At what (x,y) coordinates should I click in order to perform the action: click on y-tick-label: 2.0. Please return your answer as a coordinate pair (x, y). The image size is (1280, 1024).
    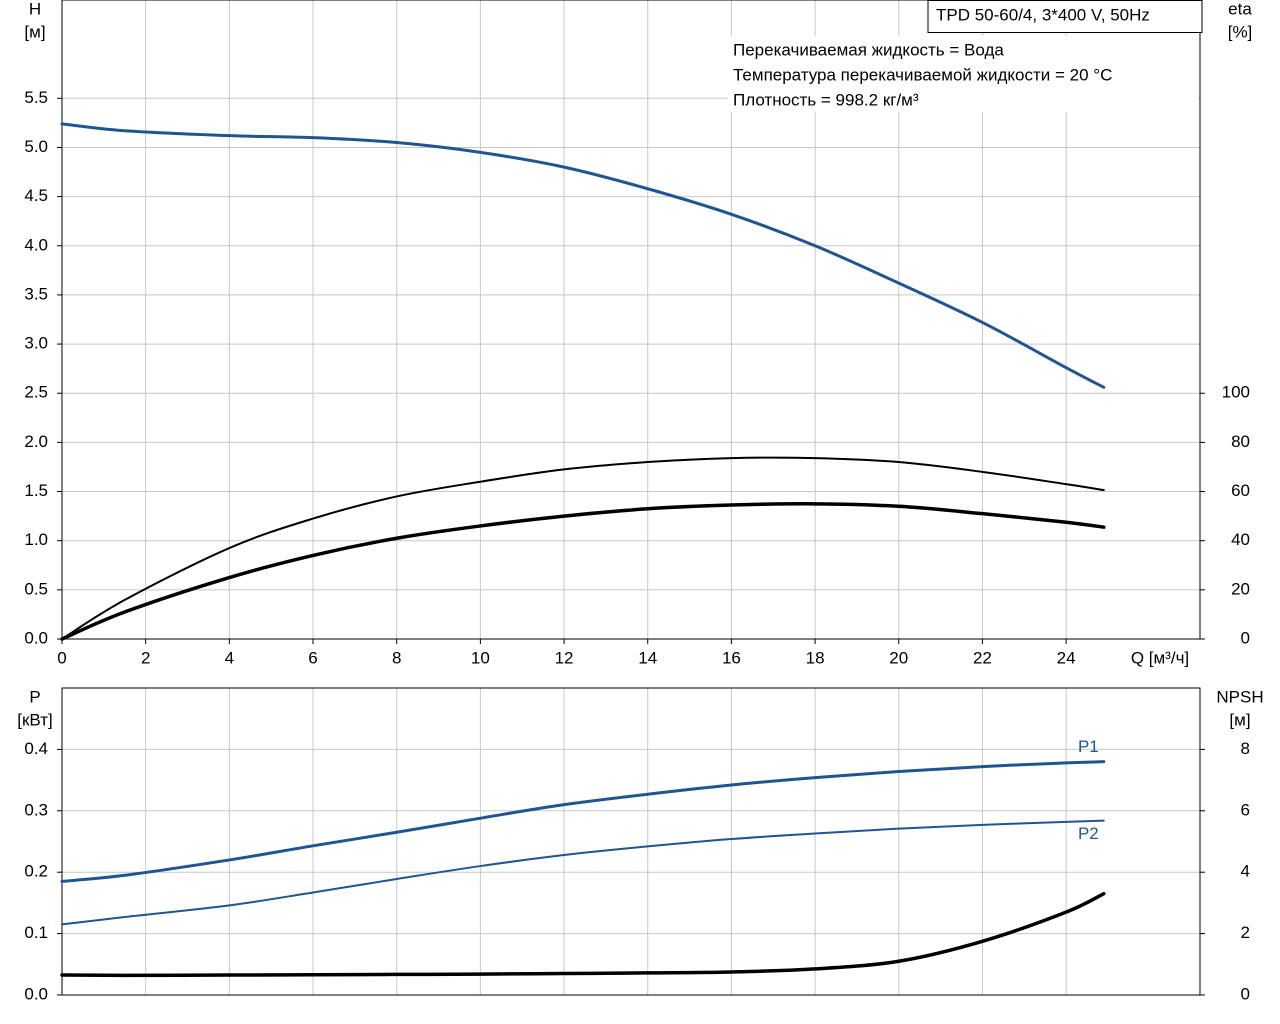
    Looking at the image, I should click on (36, 441).